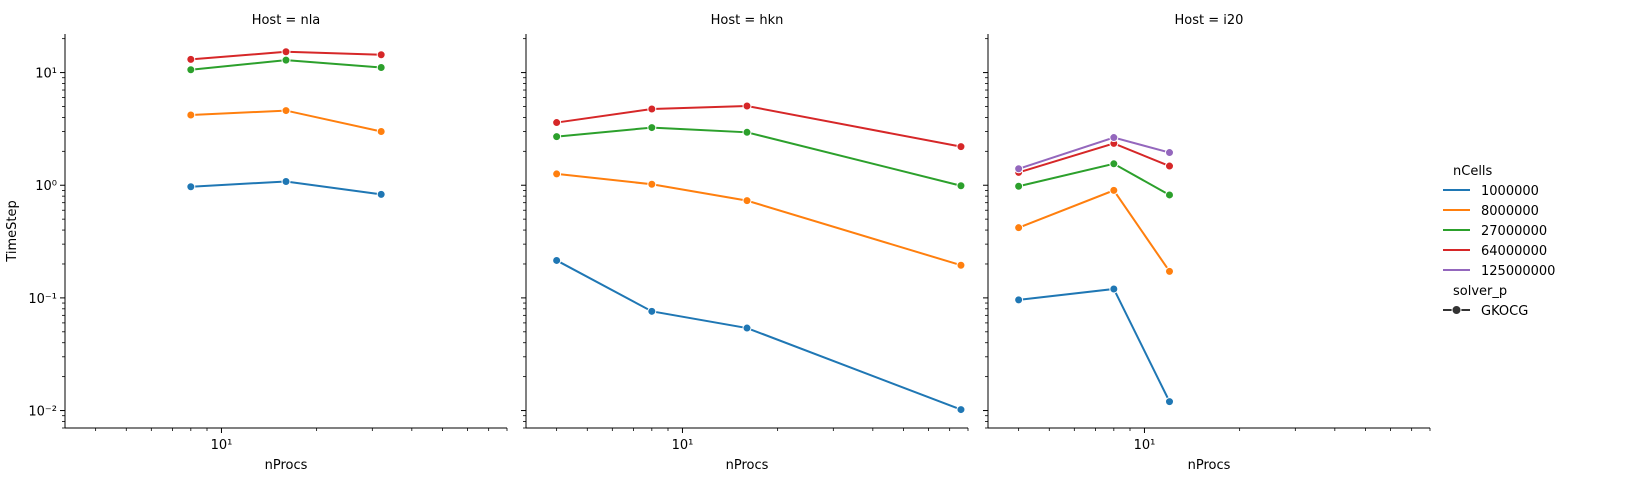 This screenshot has width=1628, height=500. I want to click on y-tick-label: 10⁰, so click(46, 186).